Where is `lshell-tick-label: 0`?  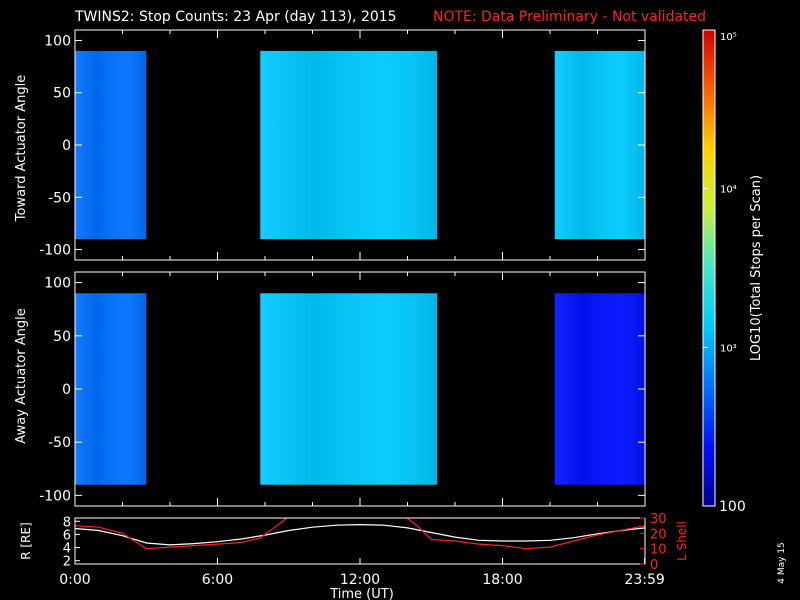
lshell-tick-label: 0 is located at coordinates (654, 565).